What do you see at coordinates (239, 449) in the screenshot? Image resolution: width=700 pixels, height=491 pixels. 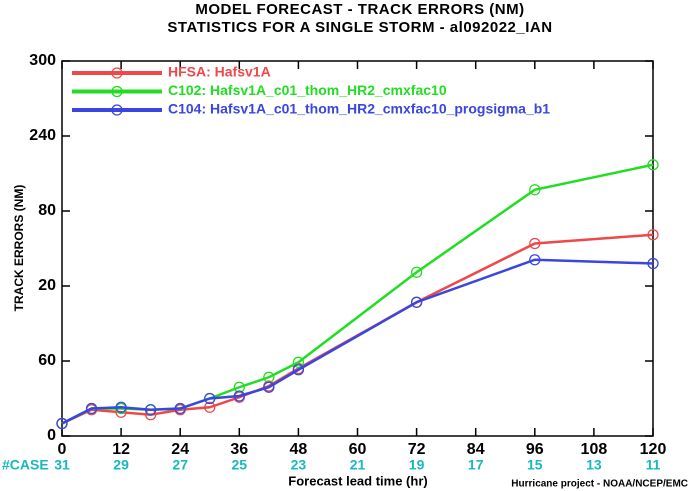 I see `x-tick-label: 36` at bounding box center [239, 449].